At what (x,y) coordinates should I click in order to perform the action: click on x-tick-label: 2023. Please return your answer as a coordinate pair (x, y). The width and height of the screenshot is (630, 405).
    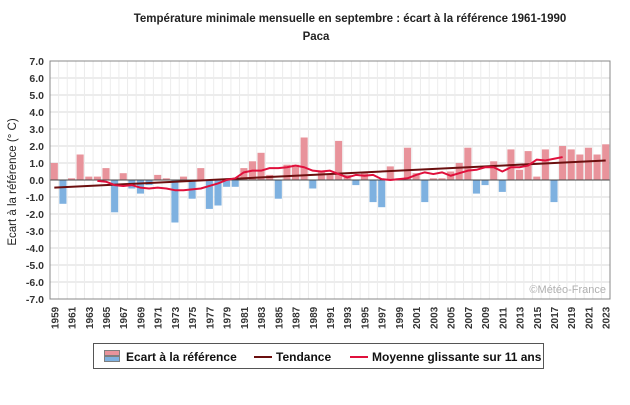
    Looking at the image, I should click on (607, 317).